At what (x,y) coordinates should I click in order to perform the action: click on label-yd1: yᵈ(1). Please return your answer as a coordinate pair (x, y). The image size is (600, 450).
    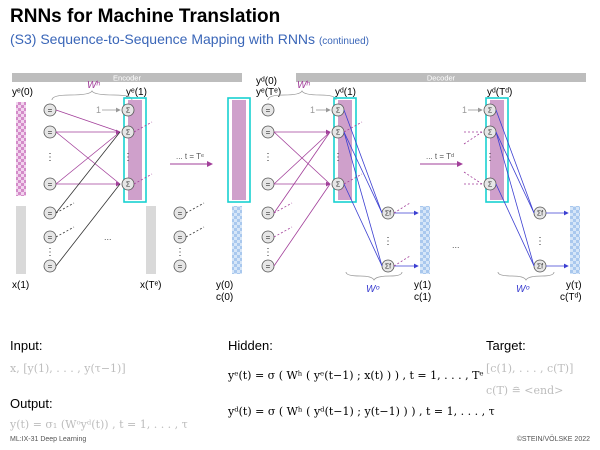
    Looking at the image, I should click on (345, 92).